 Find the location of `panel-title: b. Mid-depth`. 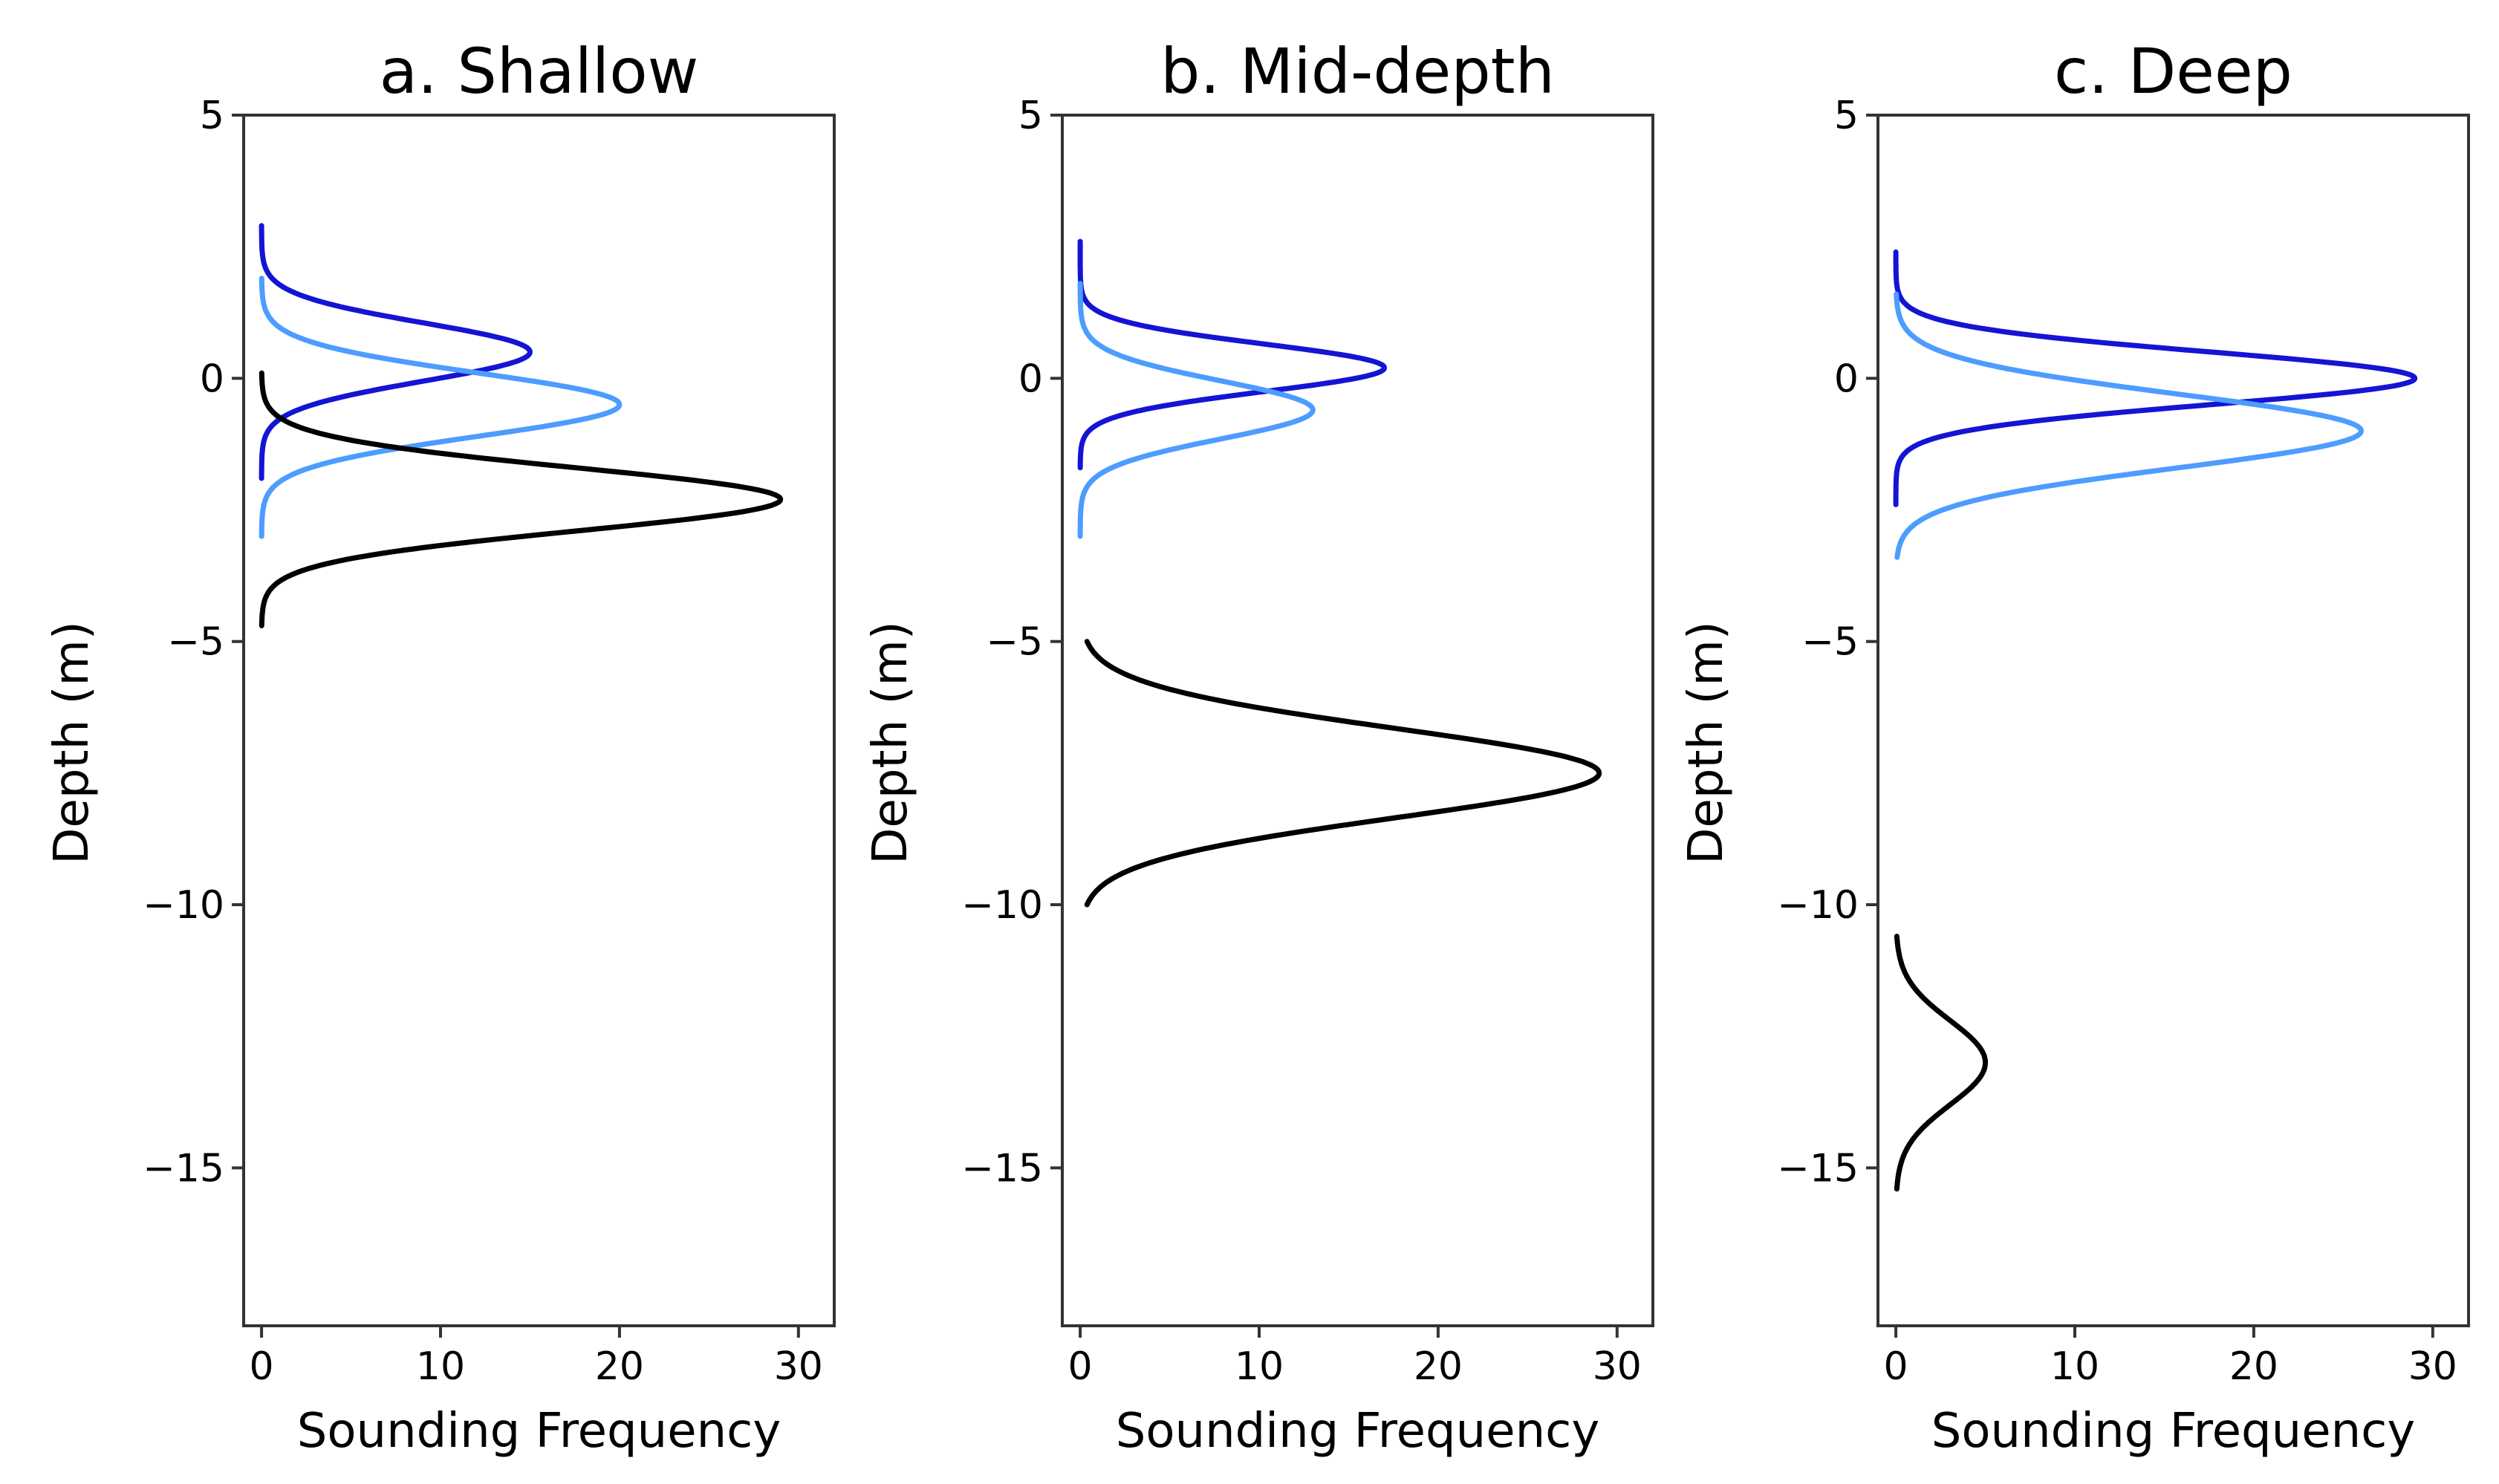

panel-title: b. Mid-depth is located at coordinates (1357, 72).